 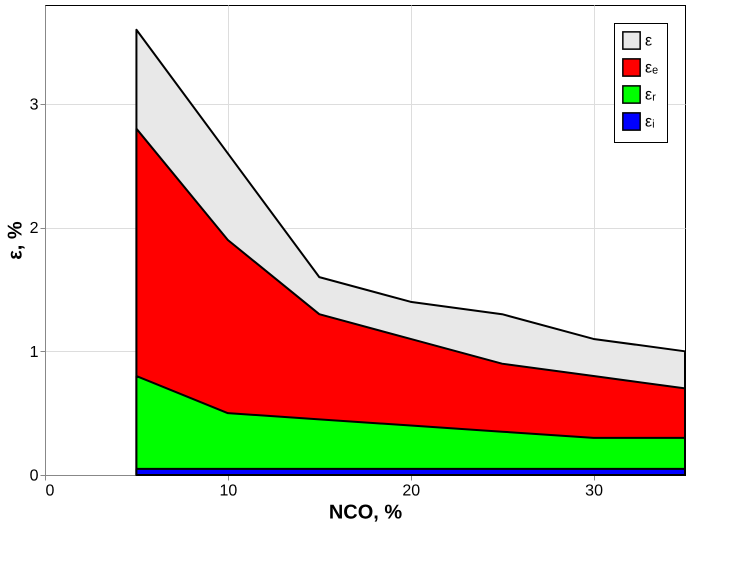 I want to click on x-tick-label: 0, so click(x=50, y=491).